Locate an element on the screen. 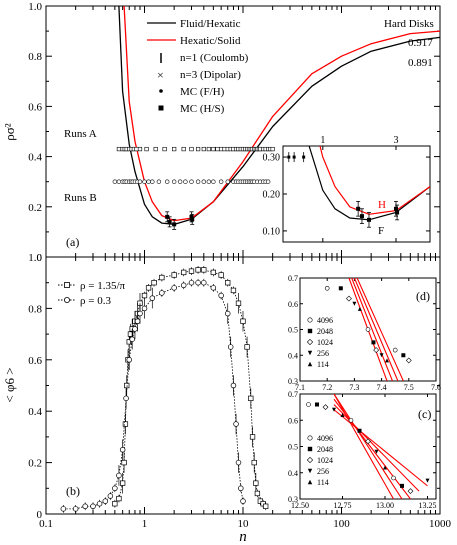  panel-a-inset-frame is located at coordinates (356, 194).